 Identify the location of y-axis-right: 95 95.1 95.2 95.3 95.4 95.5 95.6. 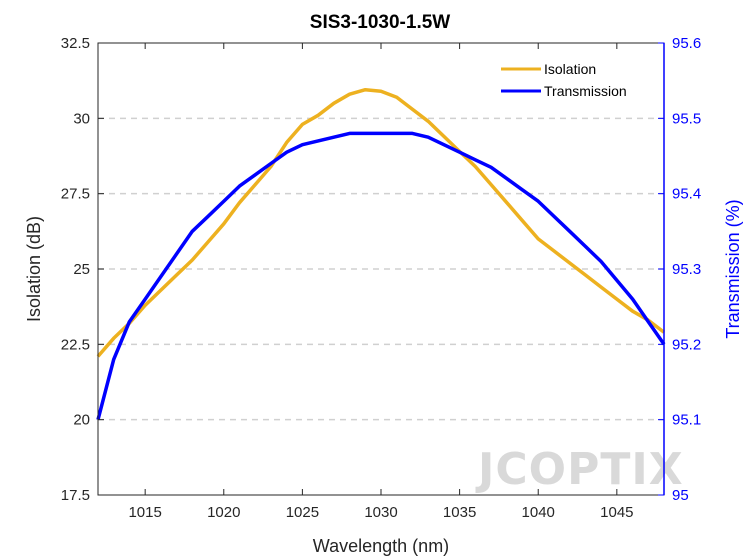
(679, 269).